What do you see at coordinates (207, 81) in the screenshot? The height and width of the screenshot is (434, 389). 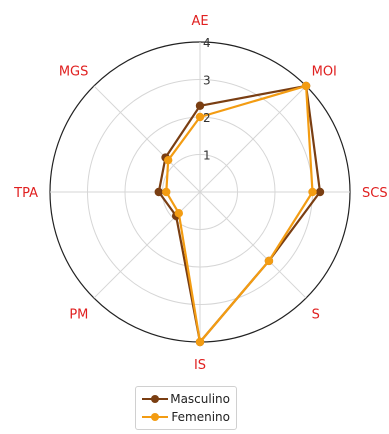 I see `ring-label-3: 3` at bounding box center [207, 81].